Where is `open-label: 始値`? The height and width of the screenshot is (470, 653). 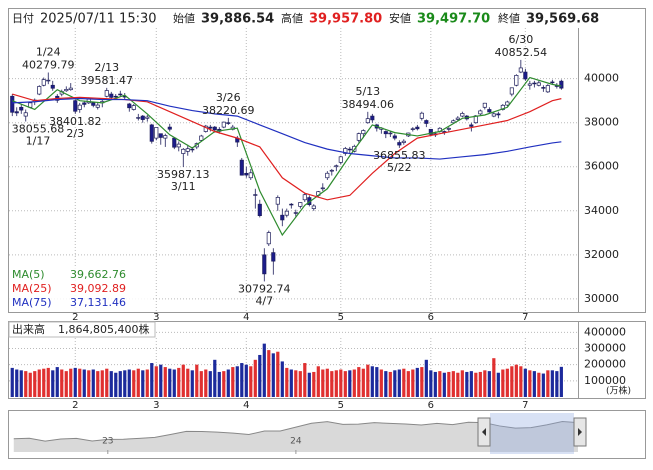
open-label: 始値 is located at coordinates (184, 18).